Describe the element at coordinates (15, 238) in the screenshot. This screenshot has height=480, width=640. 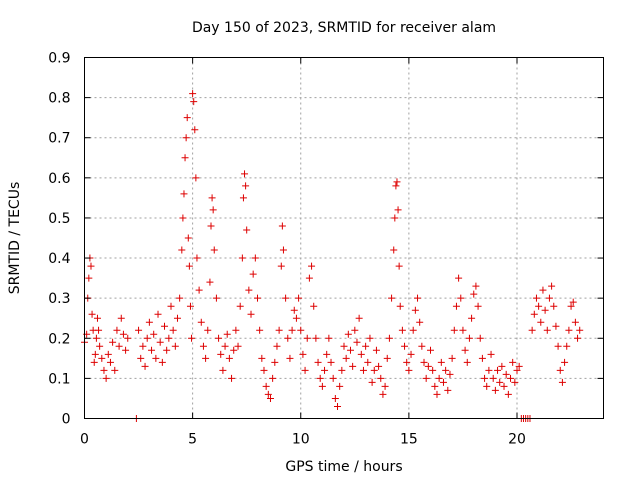
I see `y-axis-label: SRMTID / TECUs` at that location.